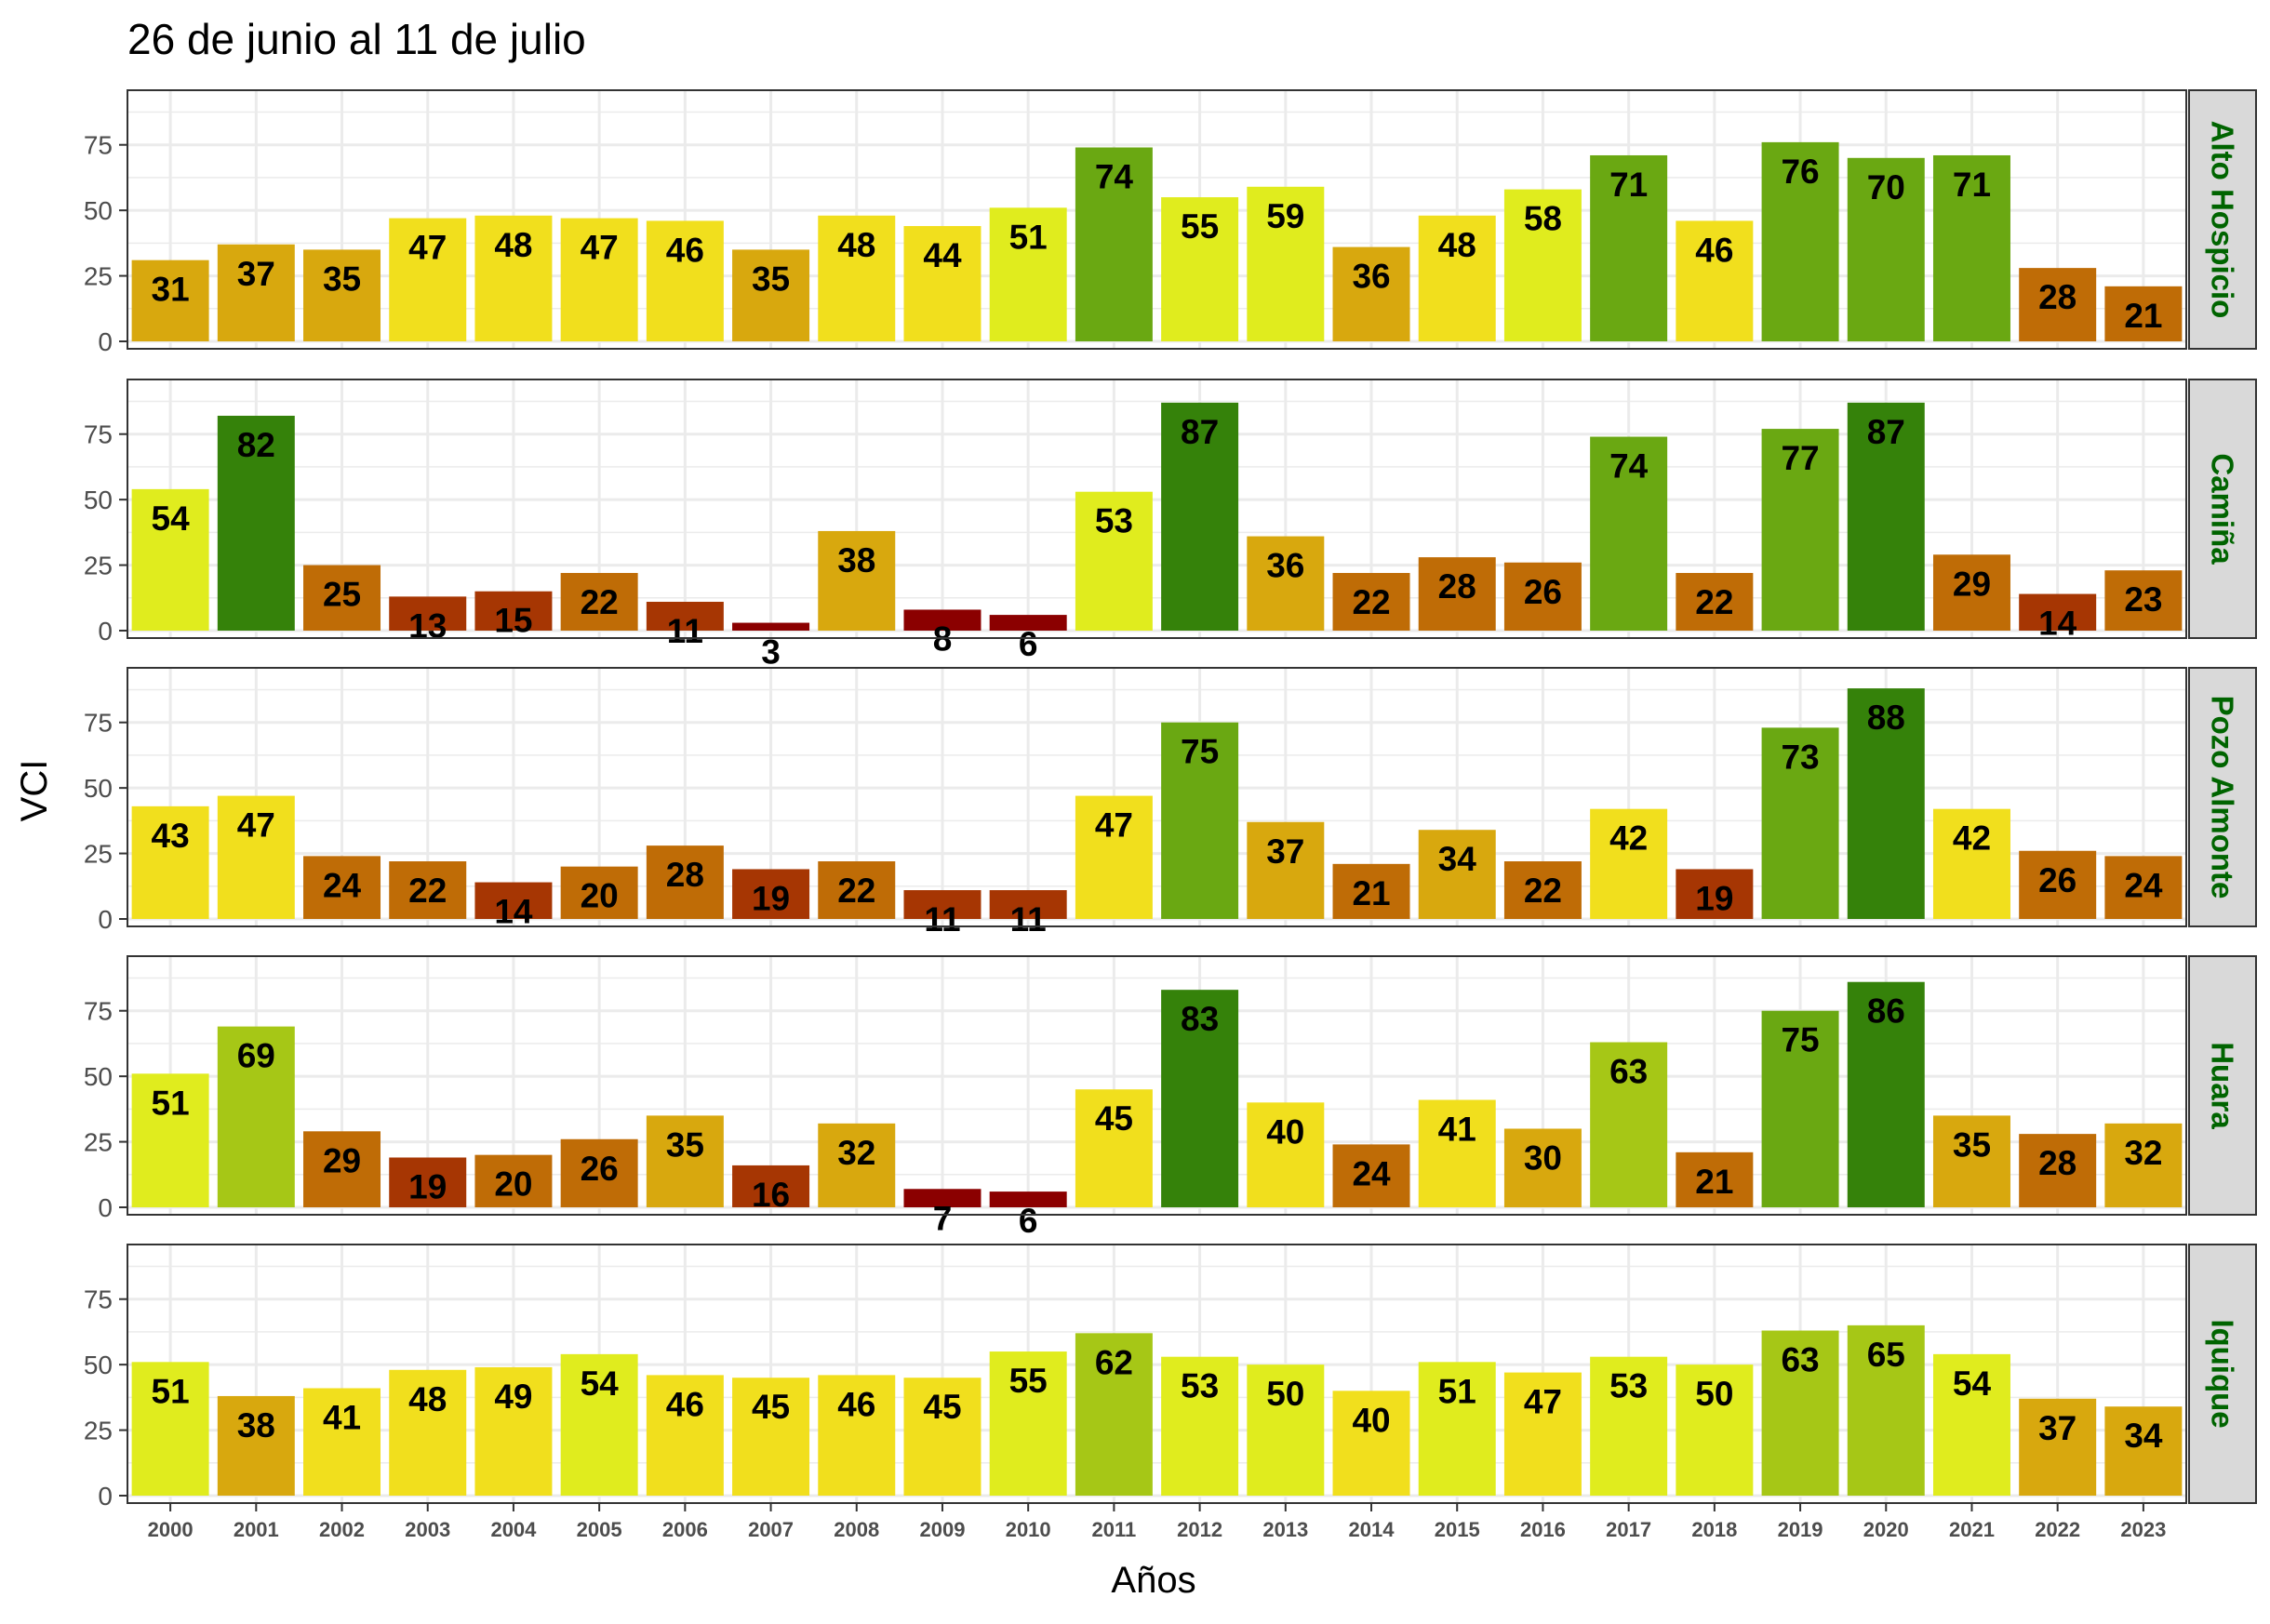 This screenshot has width=2270, height=1624. Describe the element at coordinates (1371, 277) in the screenshot. I see `bar-label: 36` at that location.